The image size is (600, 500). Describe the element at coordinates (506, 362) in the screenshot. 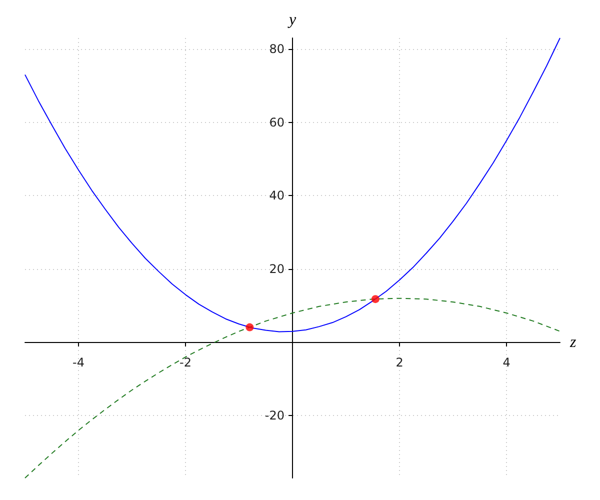

I see `x-tick-label: 4` at that location.